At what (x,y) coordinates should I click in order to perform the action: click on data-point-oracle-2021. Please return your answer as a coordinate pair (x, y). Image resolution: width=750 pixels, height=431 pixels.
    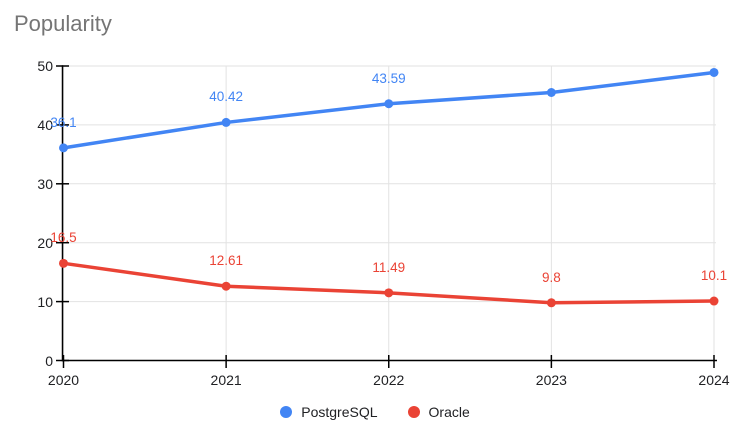
    Looking at the image, I should click on (226, 286).